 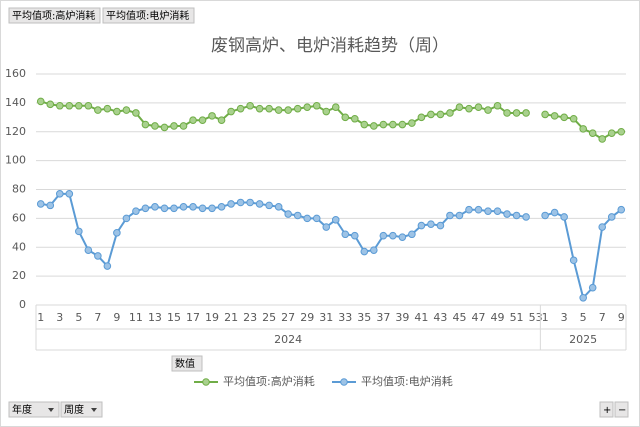 I want to click on zoom-button: +, so click(x=606, y=409).